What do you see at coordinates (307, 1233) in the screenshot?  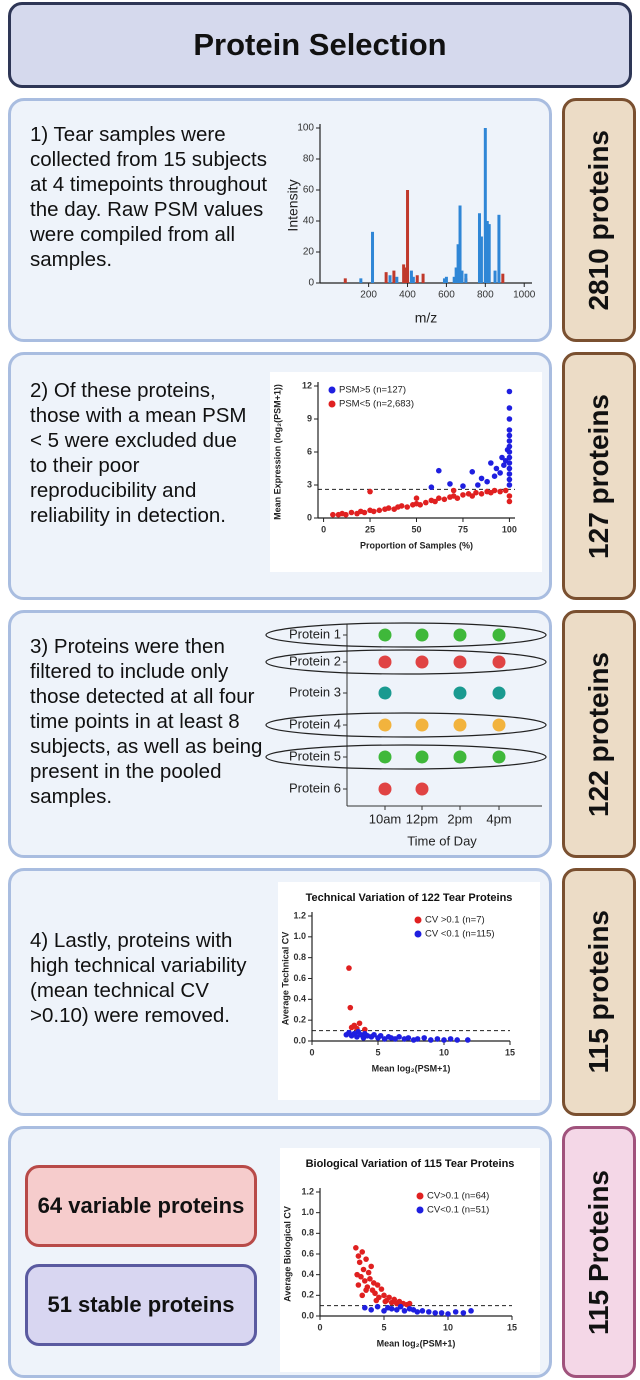 I see `y-tick-label: 0.8` at bounding box center [307, 1233].